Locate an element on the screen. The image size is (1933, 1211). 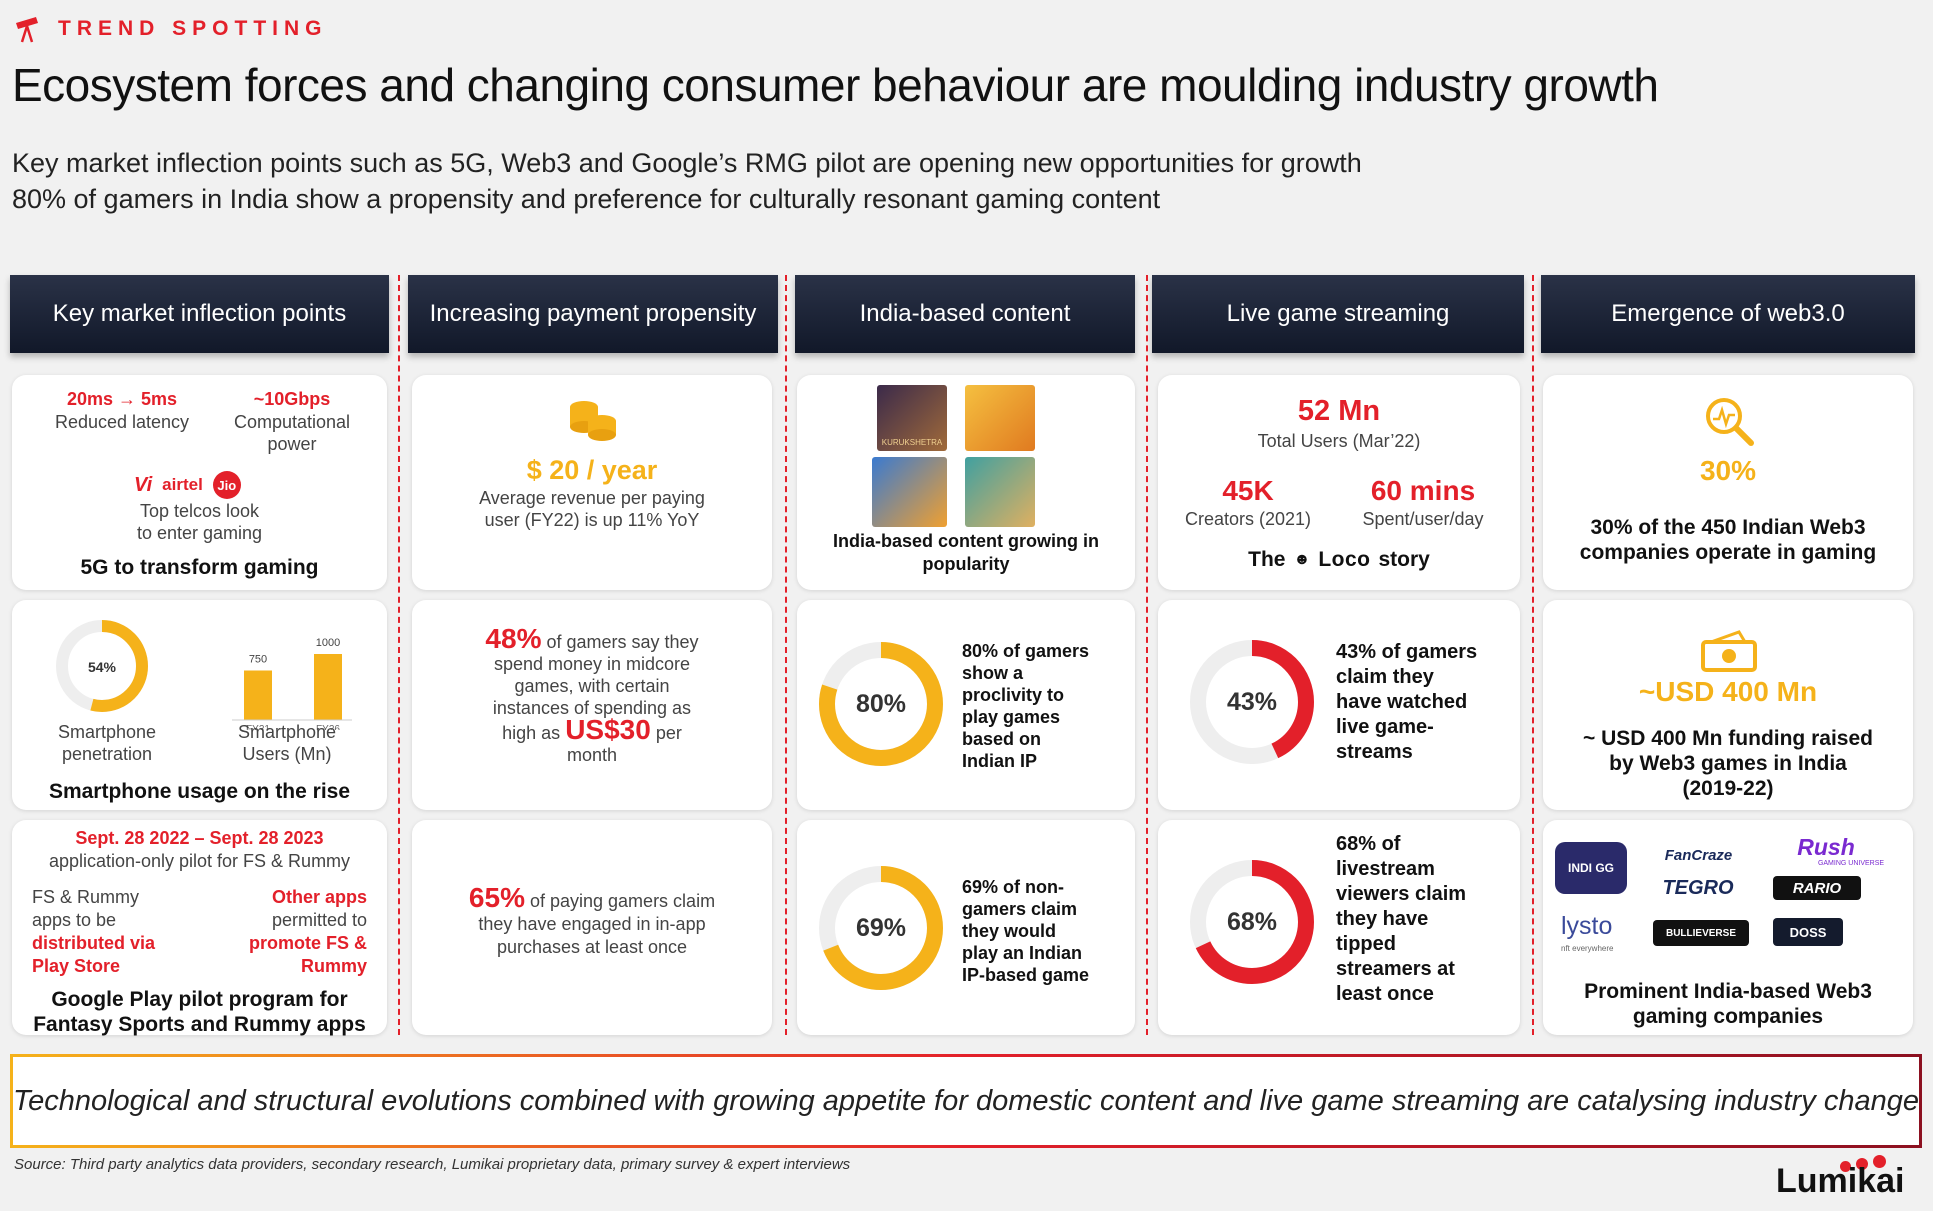
fancraze-logo: FanCraze is located at coordinates (1698, 855).